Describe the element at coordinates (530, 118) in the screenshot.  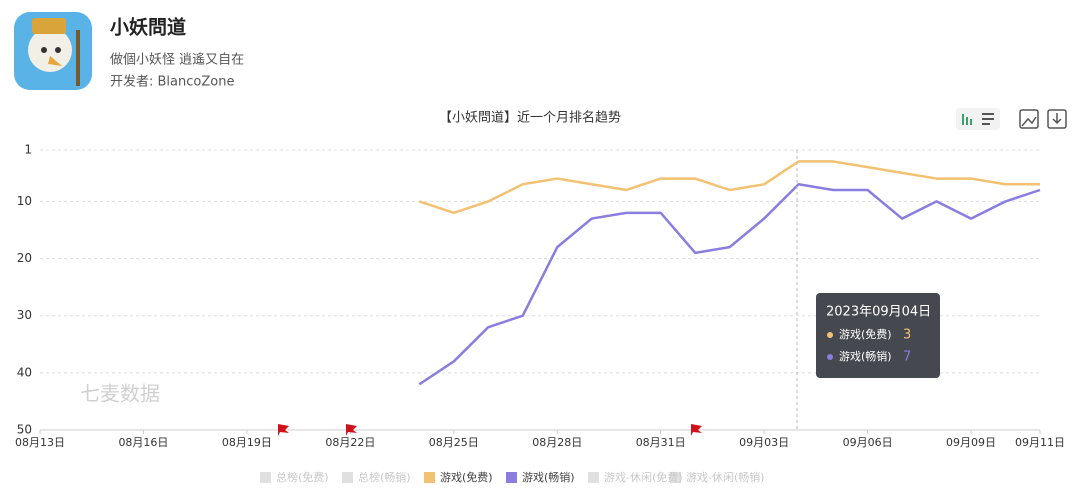
I see `chart-title: 【小妖問道】近一个月排名趋势` at that location.